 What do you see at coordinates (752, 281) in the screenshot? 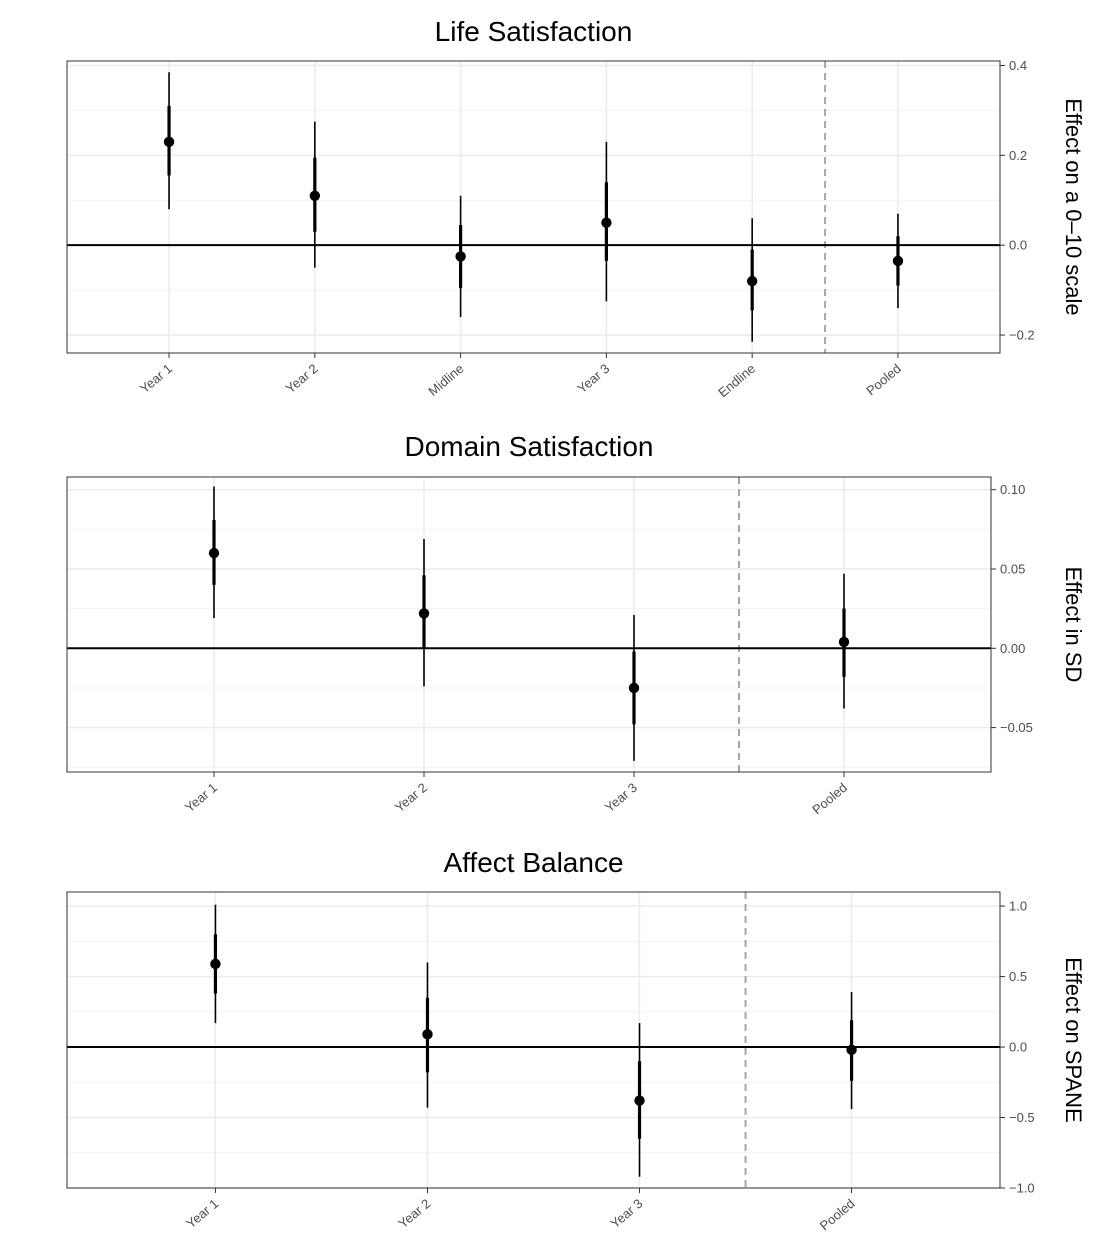
I see `point-estimate-endline` at bounding box center [752, 281].